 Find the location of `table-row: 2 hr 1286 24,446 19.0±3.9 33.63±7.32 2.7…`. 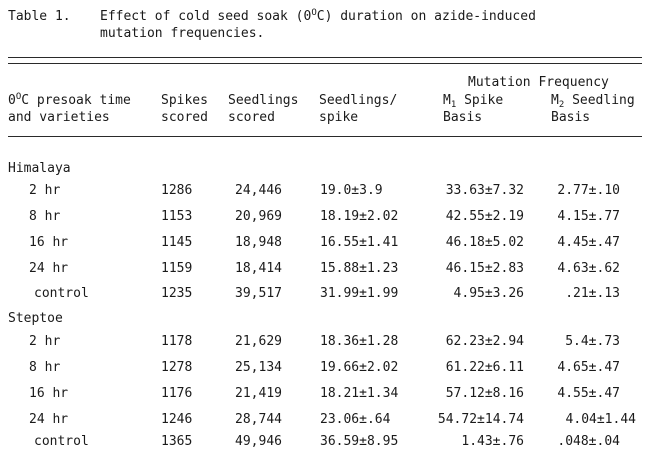

table-row: 2 hr 1286 24,446 19.0±3.9 33.63±7.32 2.7… is located at coordinates (325, 191).